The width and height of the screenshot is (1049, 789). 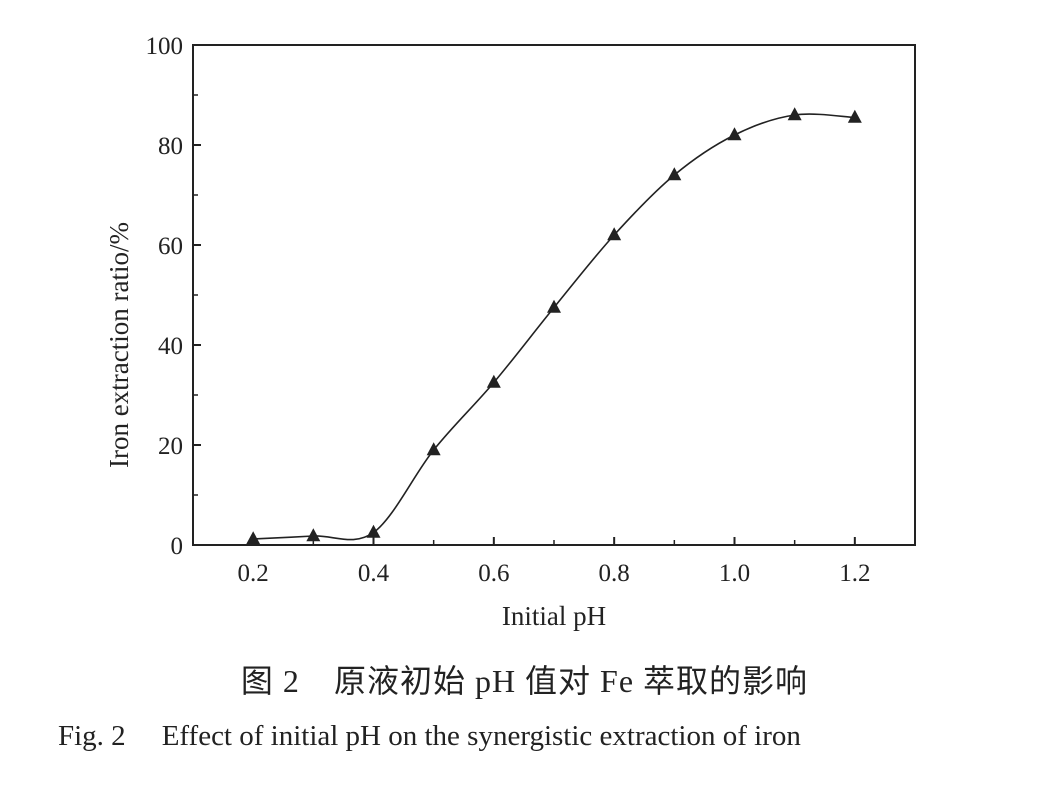 I want to click on x-tick-label: 0.2, so click(x=253, y=573).